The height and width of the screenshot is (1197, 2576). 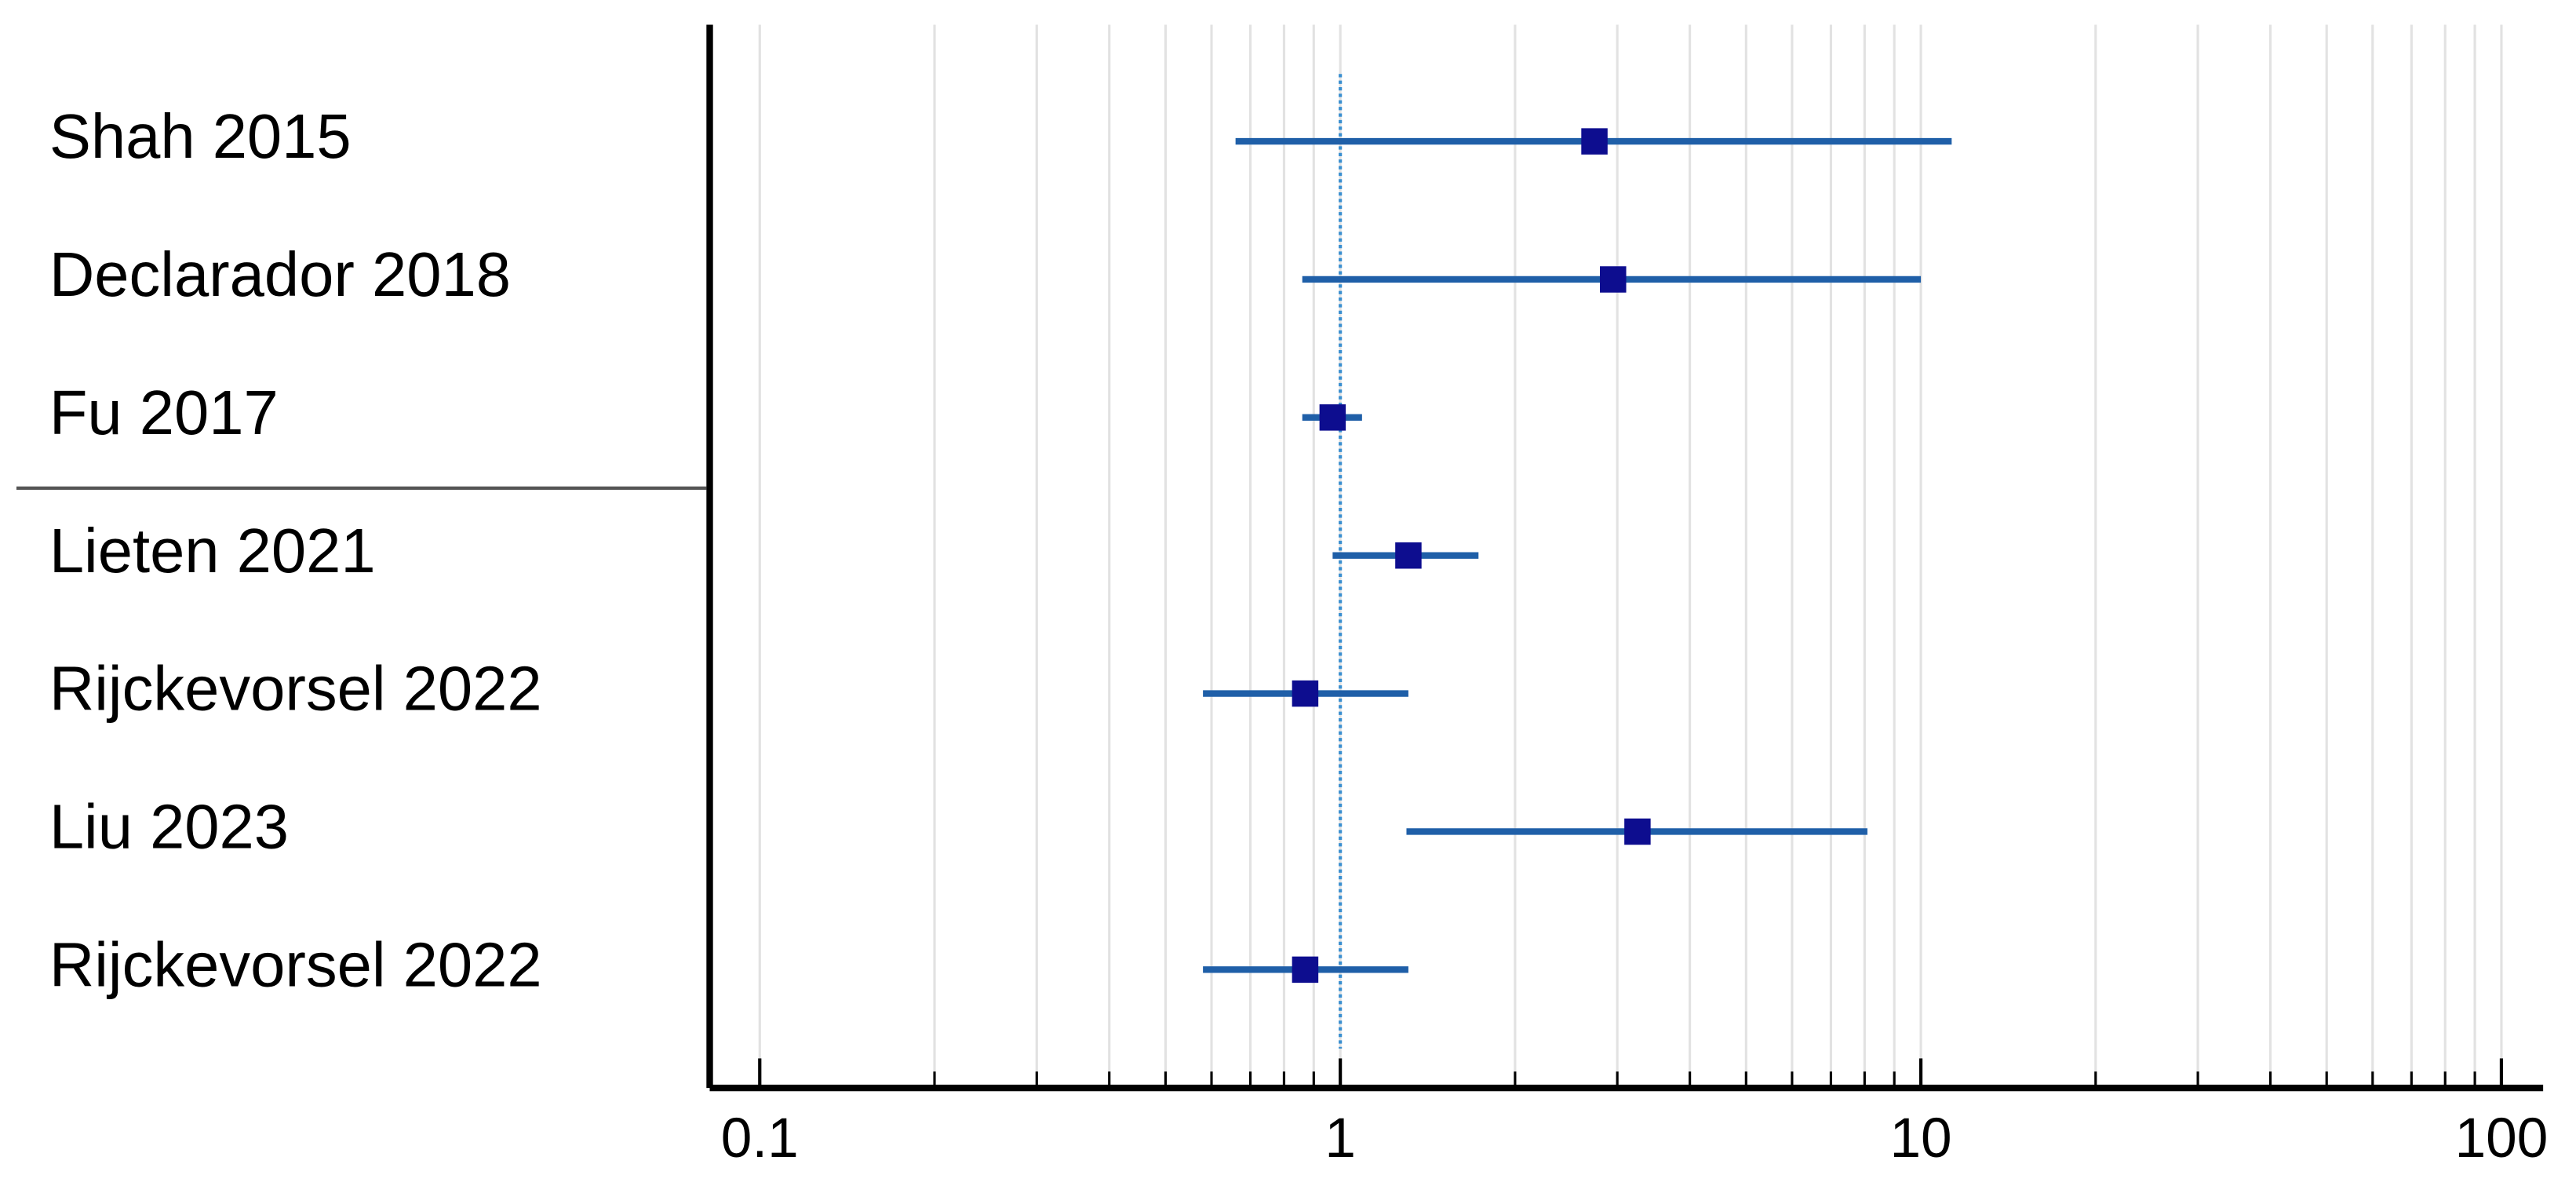 What do you see at coordinates (760, 1139) in the screenshot?
I see `x-tick-label: 0.1` at bounding box center [760, 1139].